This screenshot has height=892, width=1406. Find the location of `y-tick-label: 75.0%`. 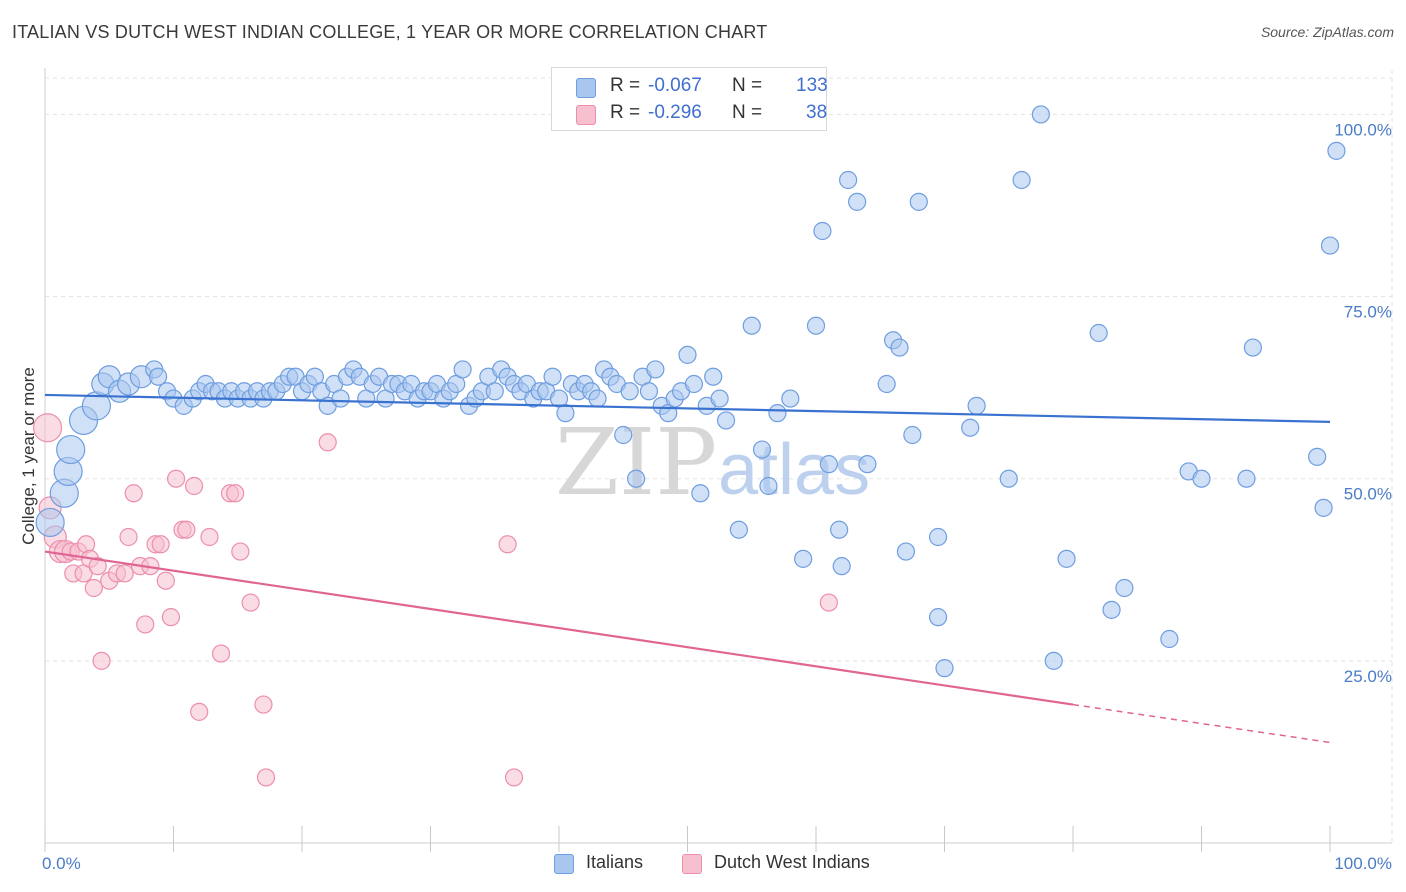

y-tick-label: 75.0% is located at coordinates (1368, 312).